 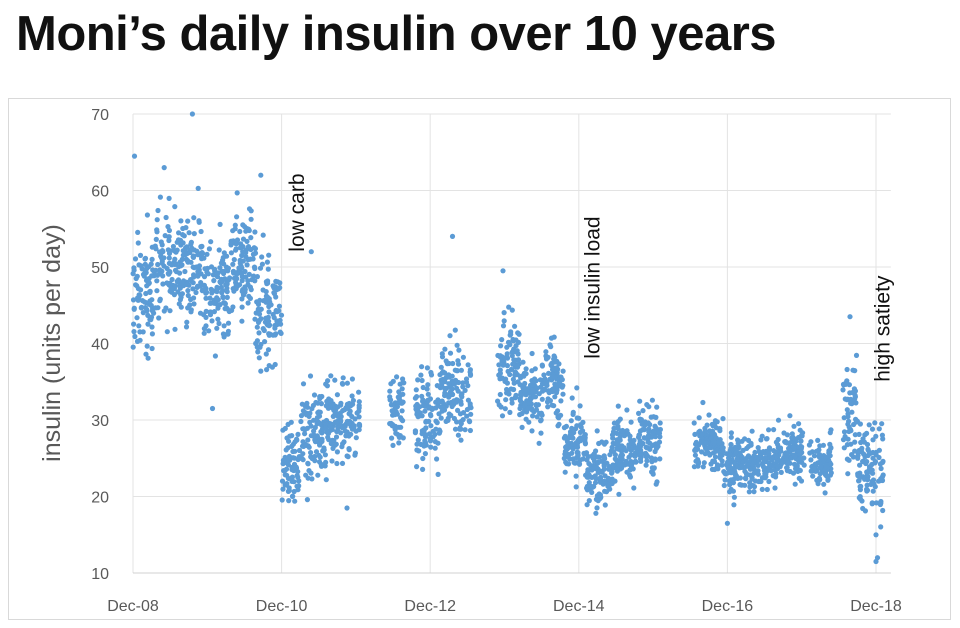 I want to click on y-axis-ticks: 10 20 30 40 50 60 70, so click(x=100, y=345).